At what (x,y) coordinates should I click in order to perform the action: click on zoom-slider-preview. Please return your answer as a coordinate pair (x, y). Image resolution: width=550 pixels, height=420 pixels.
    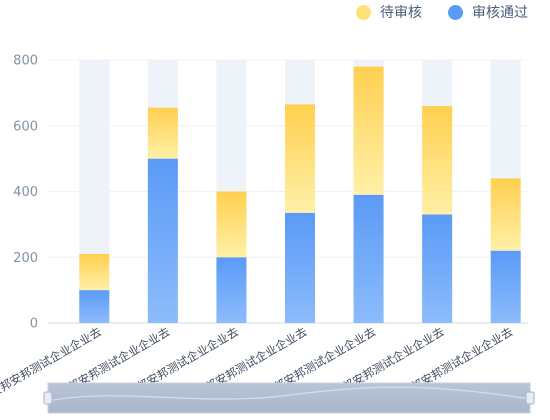
    Looking at the image, I should click on (289, 394).